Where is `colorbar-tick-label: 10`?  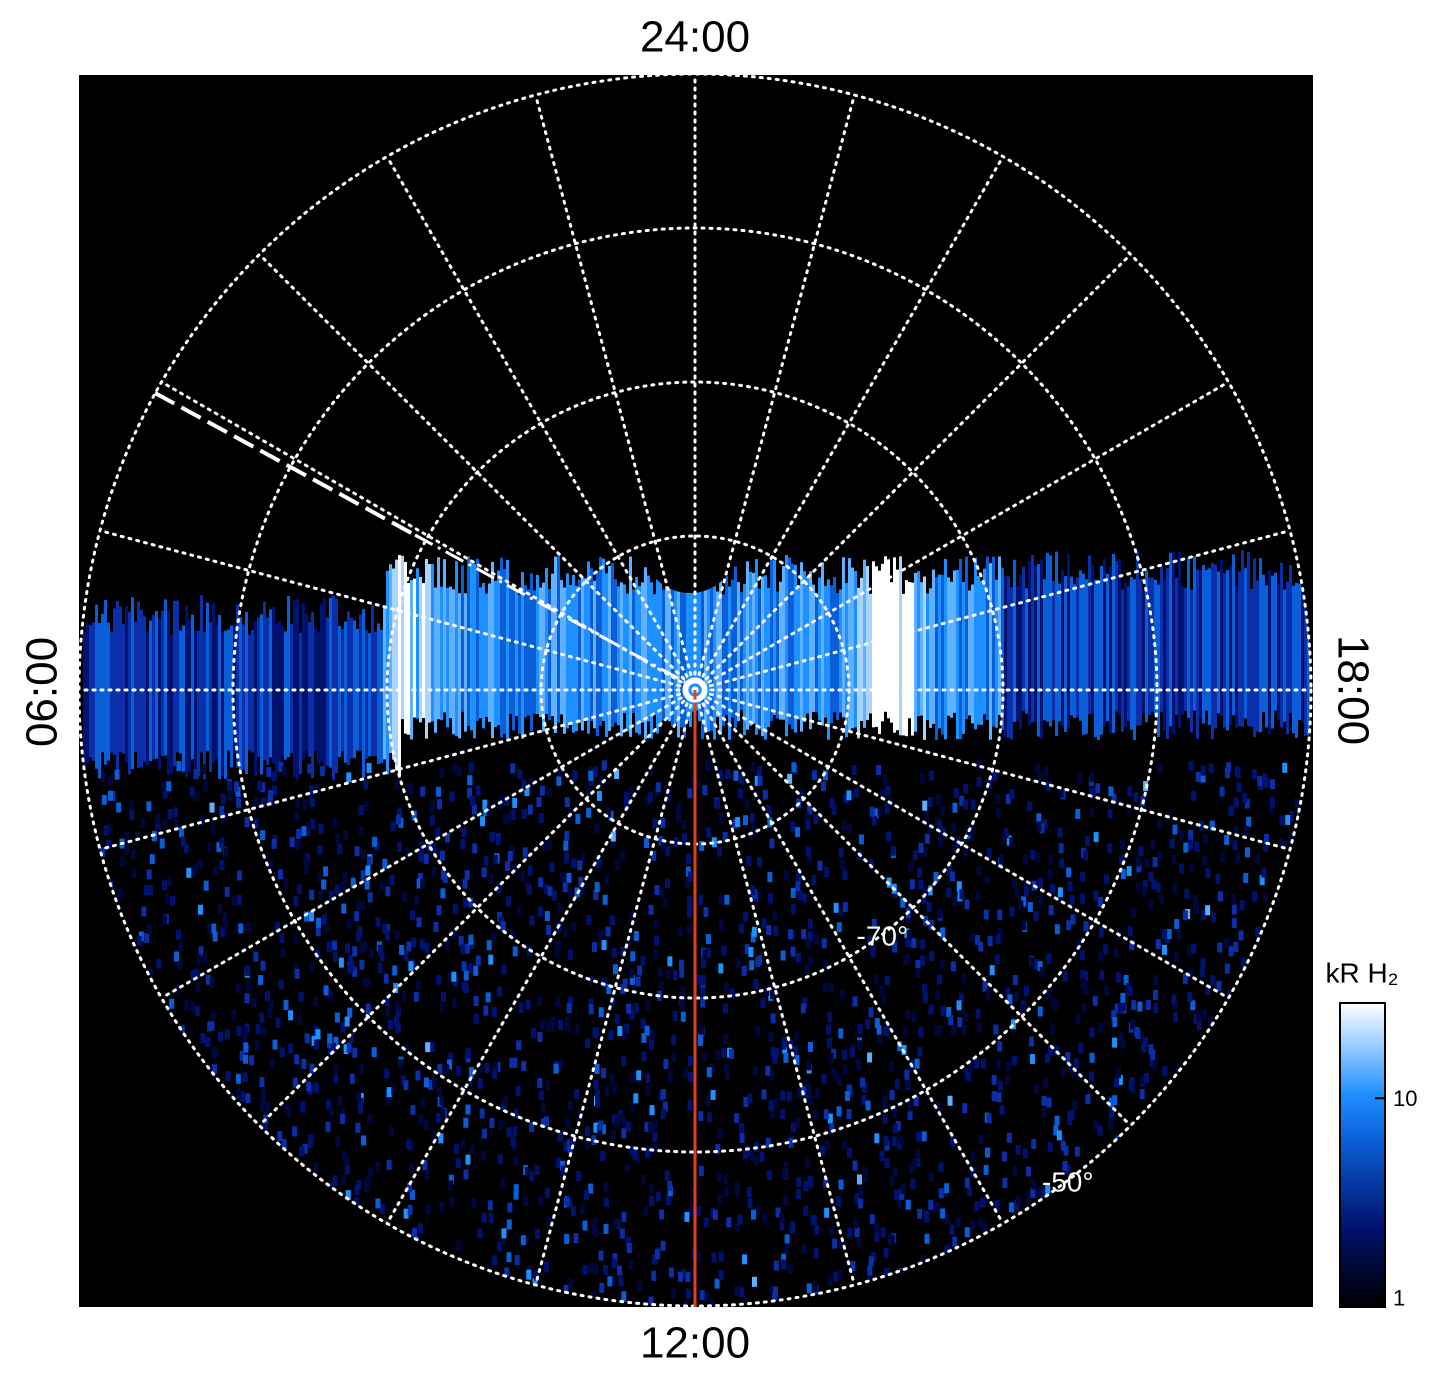 colorbar-tick-label: 10 is located at coordinates (1405, 1098).